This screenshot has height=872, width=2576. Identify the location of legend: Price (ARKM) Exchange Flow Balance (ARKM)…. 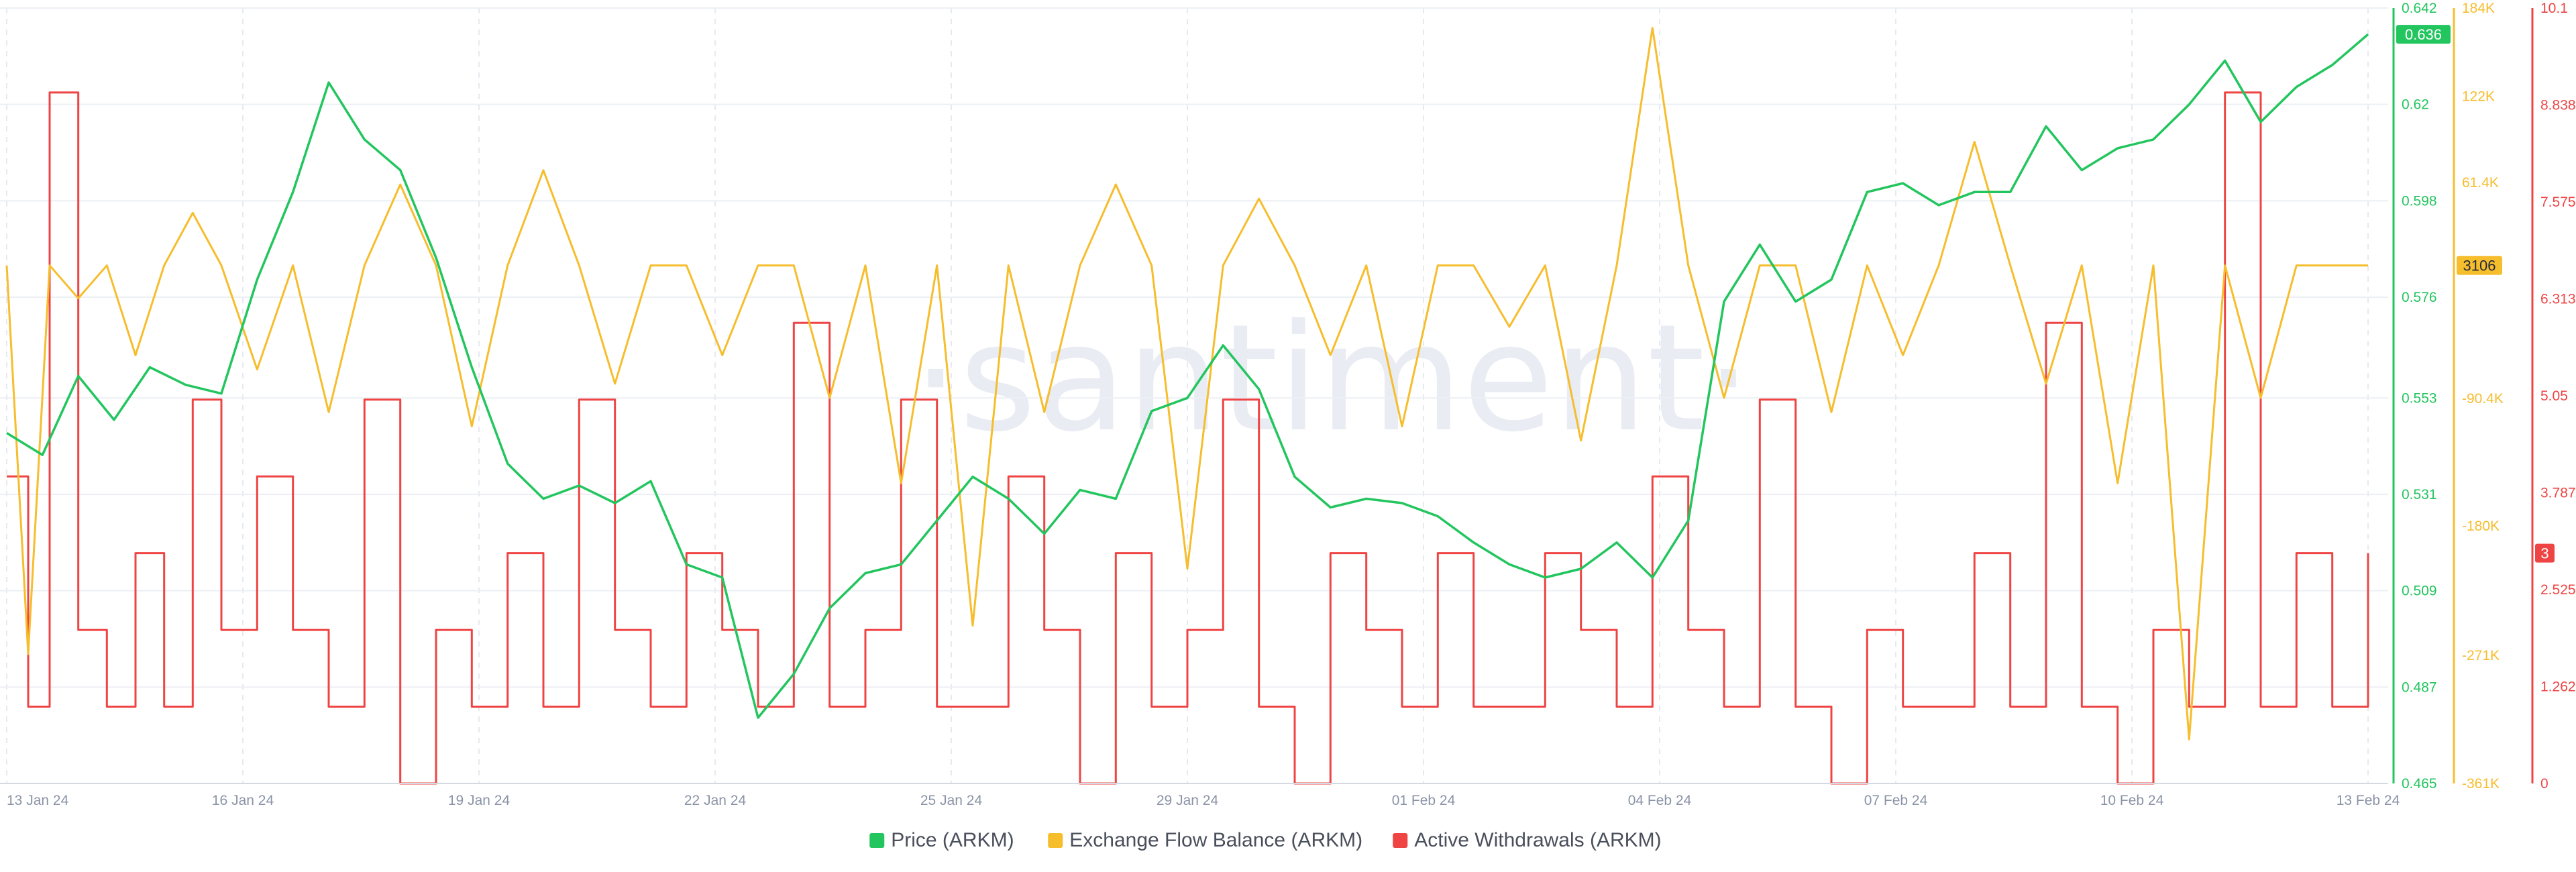
(1265, 840).